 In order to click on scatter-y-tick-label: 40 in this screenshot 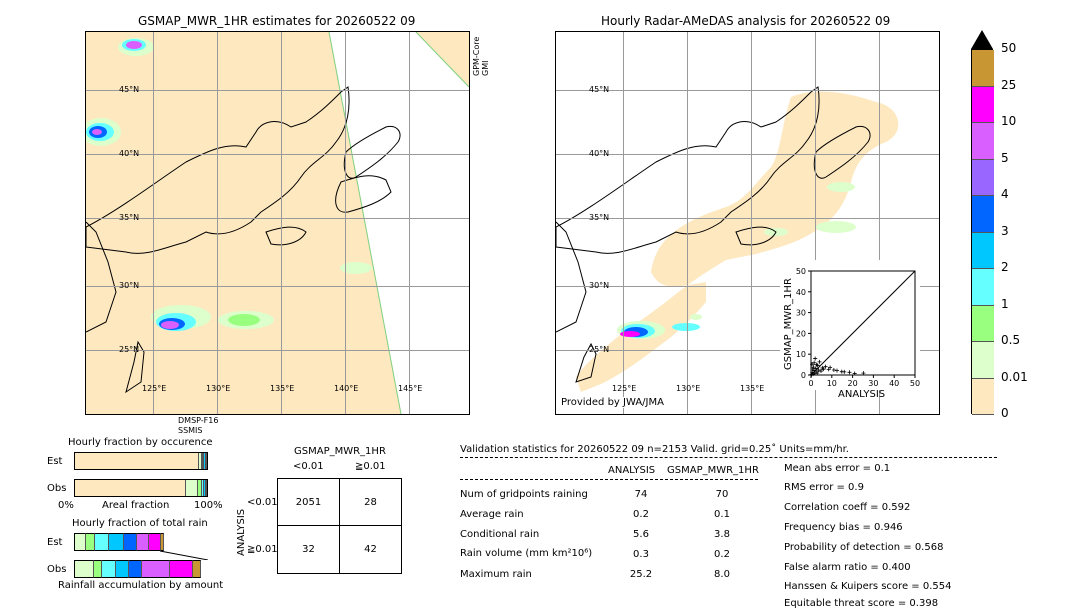, I will do `click(801, 292)`.